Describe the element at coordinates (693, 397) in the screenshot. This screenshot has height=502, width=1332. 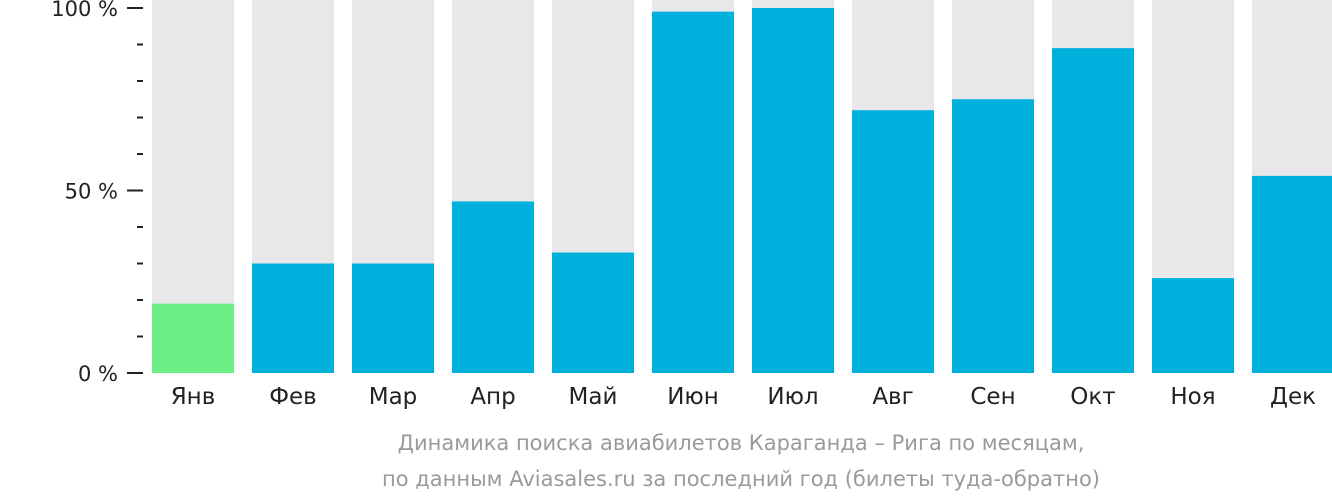
I see `x-category-label: Июн` at that location.